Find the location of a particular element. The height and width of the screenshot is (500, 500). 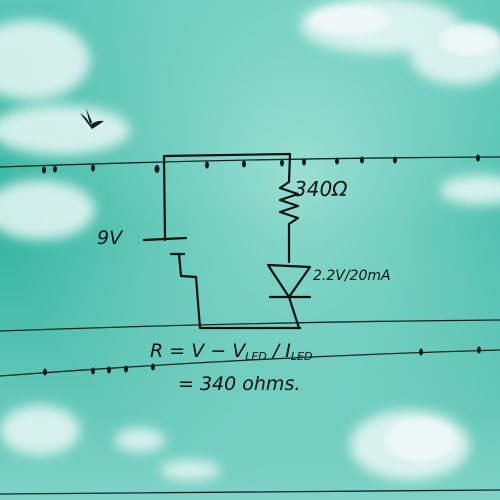

formula-subscript-led-i: LED is located at coordinates (302, 356).